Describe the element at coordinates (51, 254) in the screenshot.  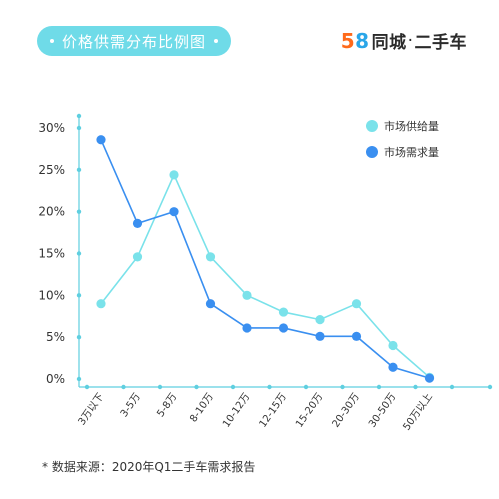
I see `y-tick-label: 15%` at that location.